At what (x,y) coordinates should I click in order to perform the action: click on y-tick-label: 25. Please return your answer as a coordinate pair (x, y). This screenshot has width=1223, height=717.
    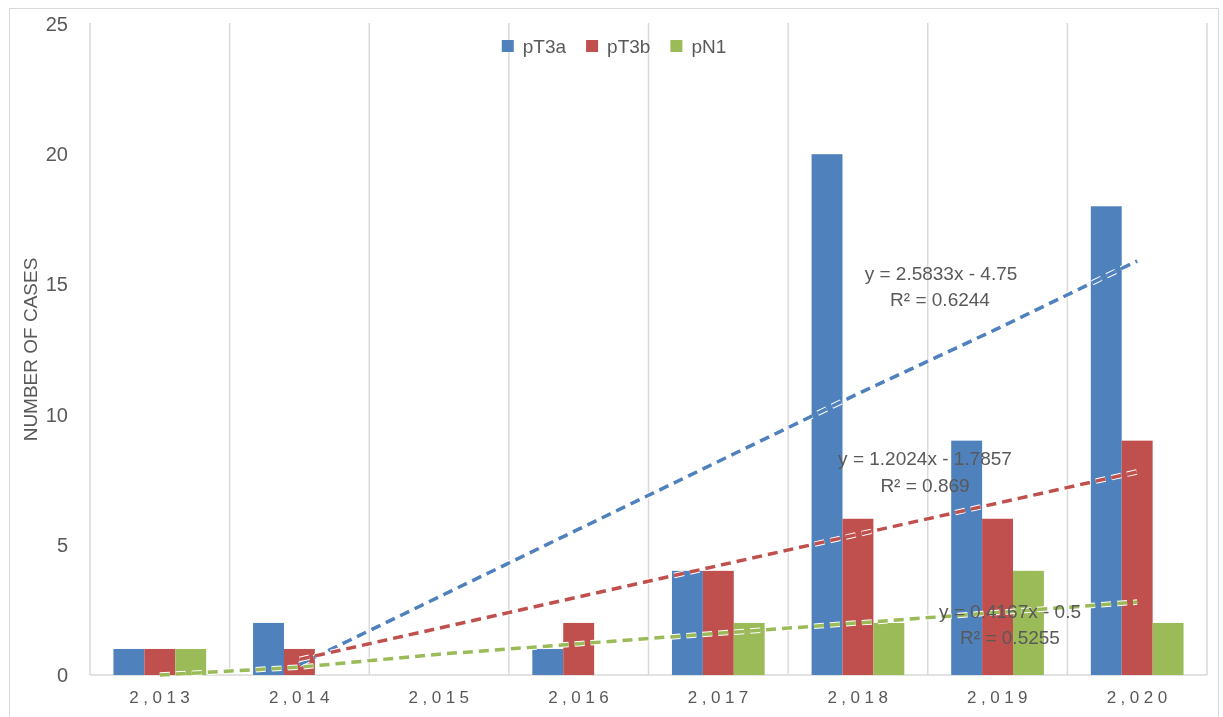
    Looking at the image, I should click on (56, 24).